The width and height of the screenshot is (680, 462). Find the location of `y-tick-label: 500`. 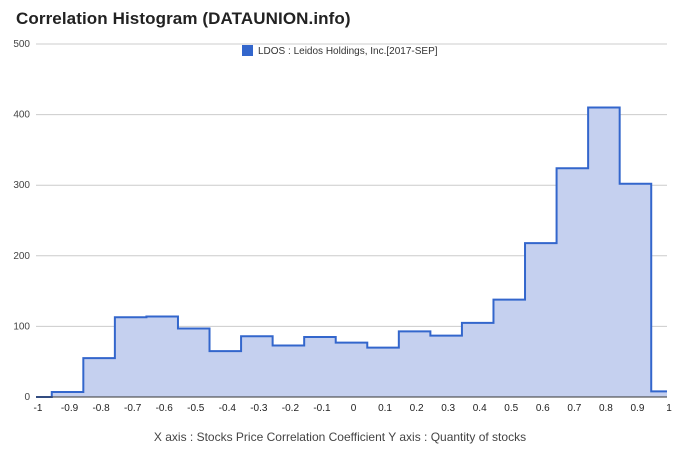

y-tick-label: 500 is located at coordinates (21, 44).